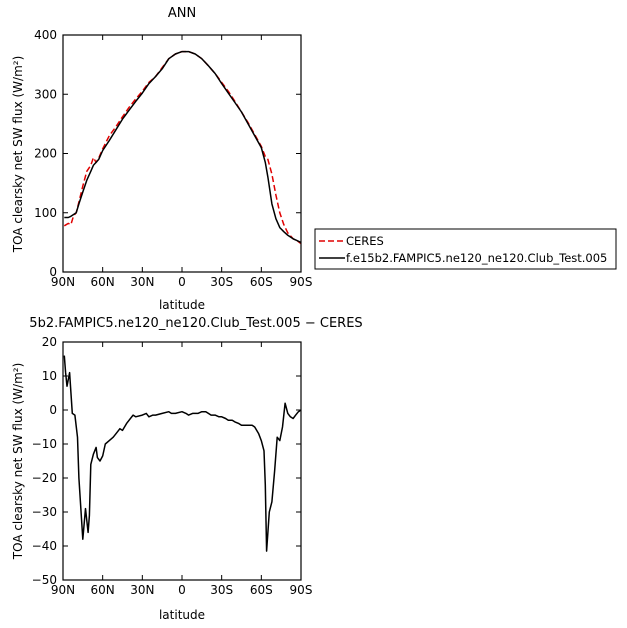  Describe the element at coordinates (44, 512) in the screenshot. I see `y-tick-label: −30` at that location.